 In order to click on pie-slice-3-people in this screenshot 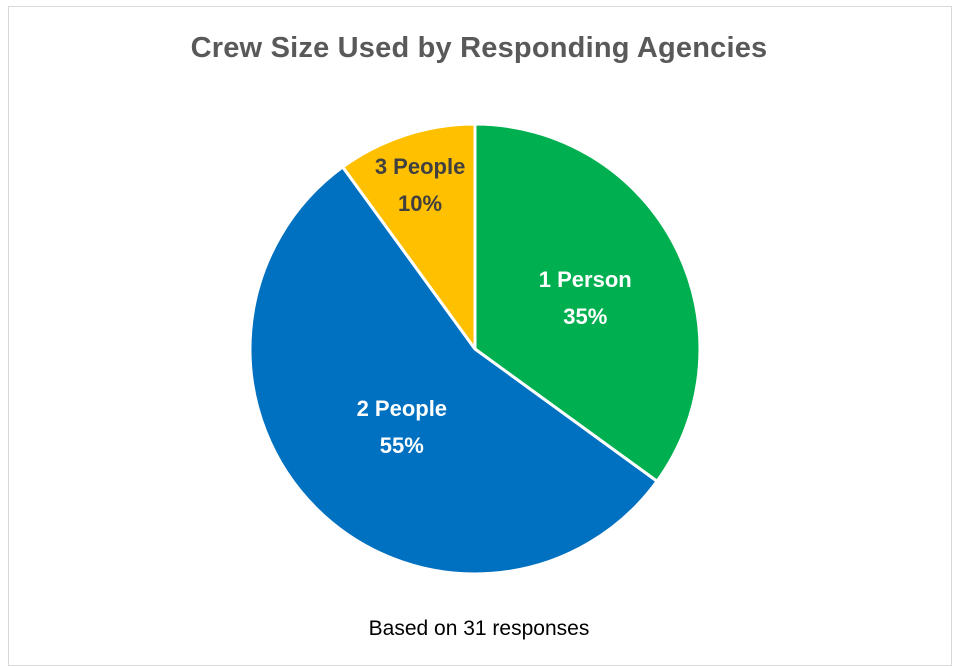, I will do `click(409, 236)`.